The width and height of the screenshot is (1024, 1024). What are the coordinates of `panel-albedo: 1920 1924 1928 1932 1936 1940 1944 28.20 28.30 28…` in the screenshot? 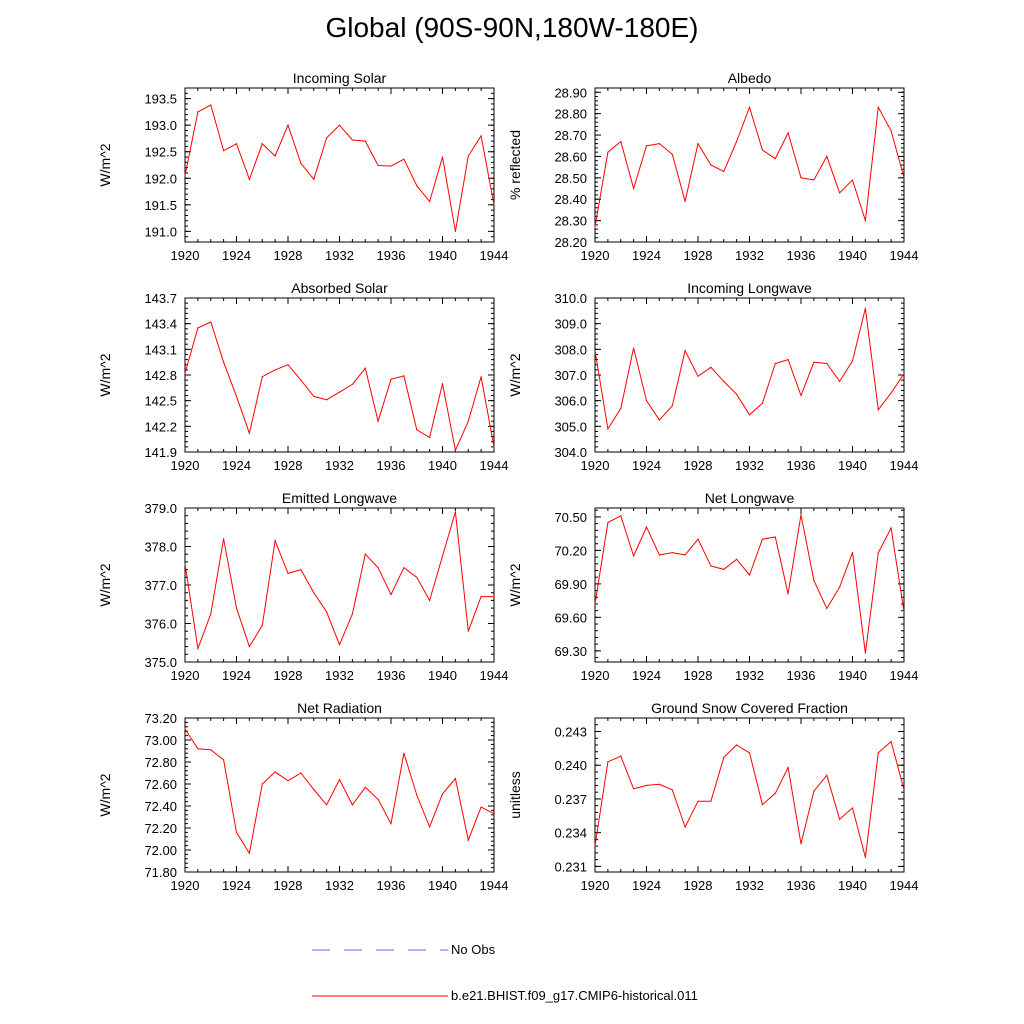 It's located at (712, 166).